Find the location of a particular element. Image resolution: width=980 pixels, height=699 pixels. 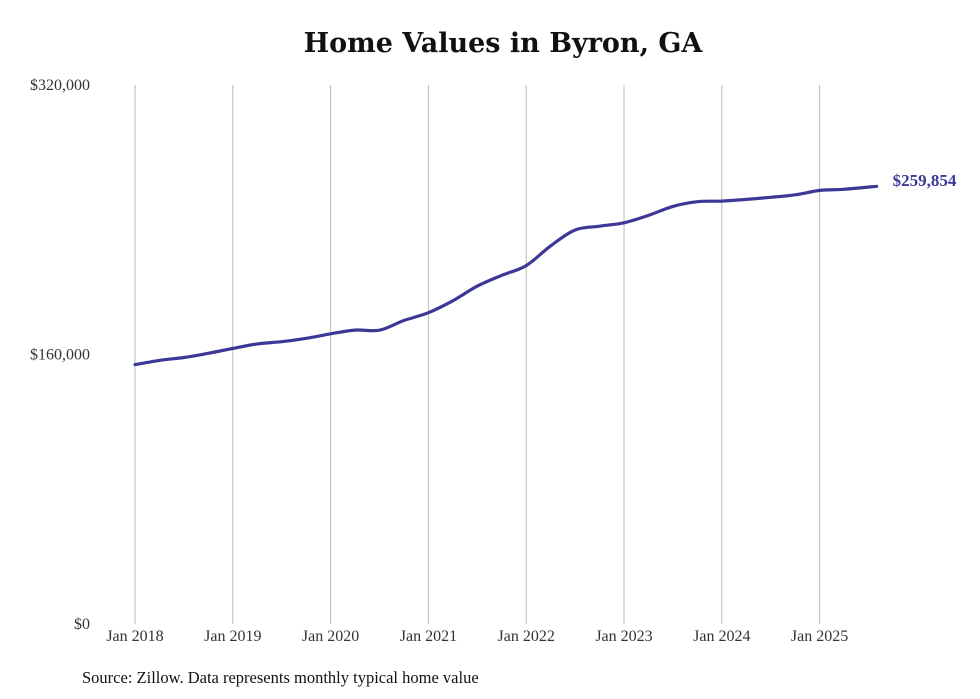

y-tick-label: $160,000 is located at coordinates (60, 355).